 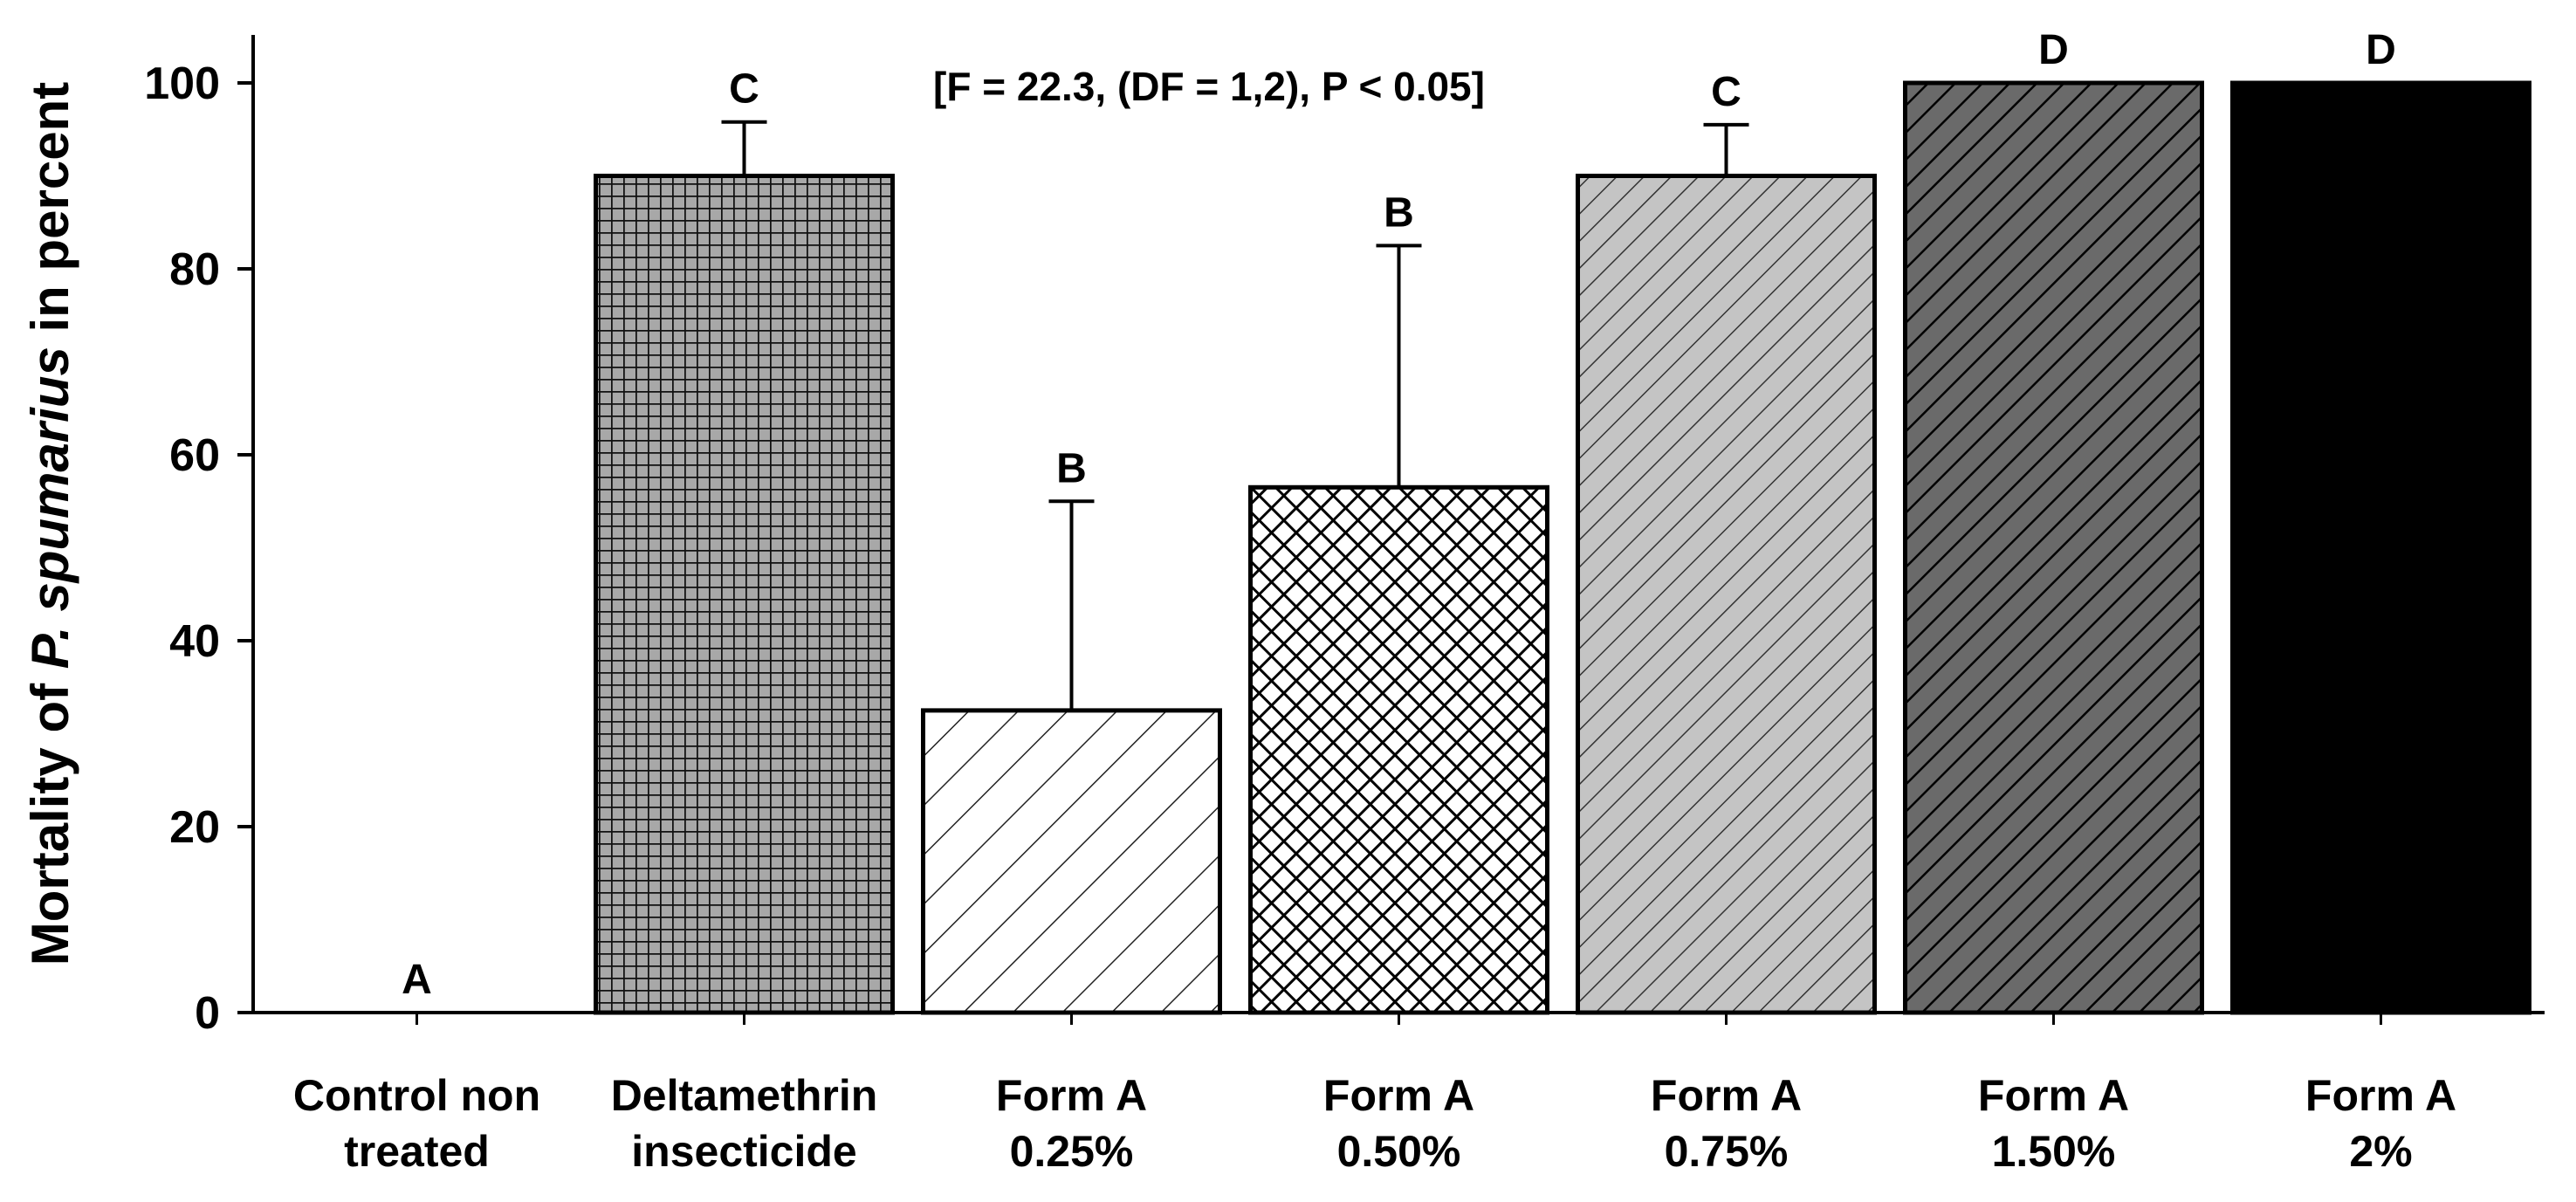 I want to click on y-tick-label: 100, so click(x=182, y=83).